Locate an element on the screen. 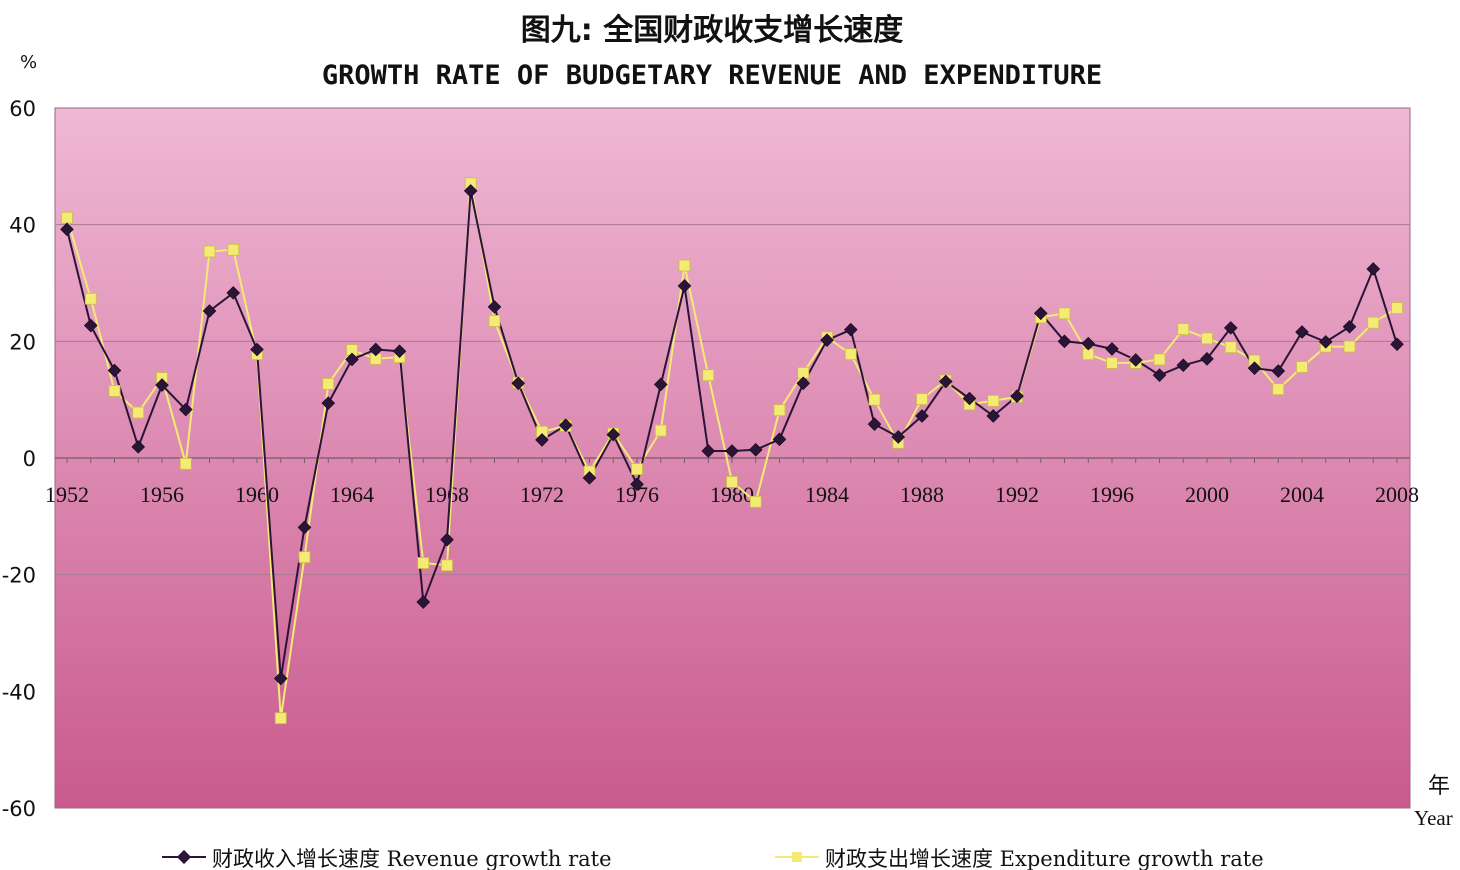 This screenshot has width=1460, height=870. x-axis-label-cn: 年 is located at coordinates (1439, 786).